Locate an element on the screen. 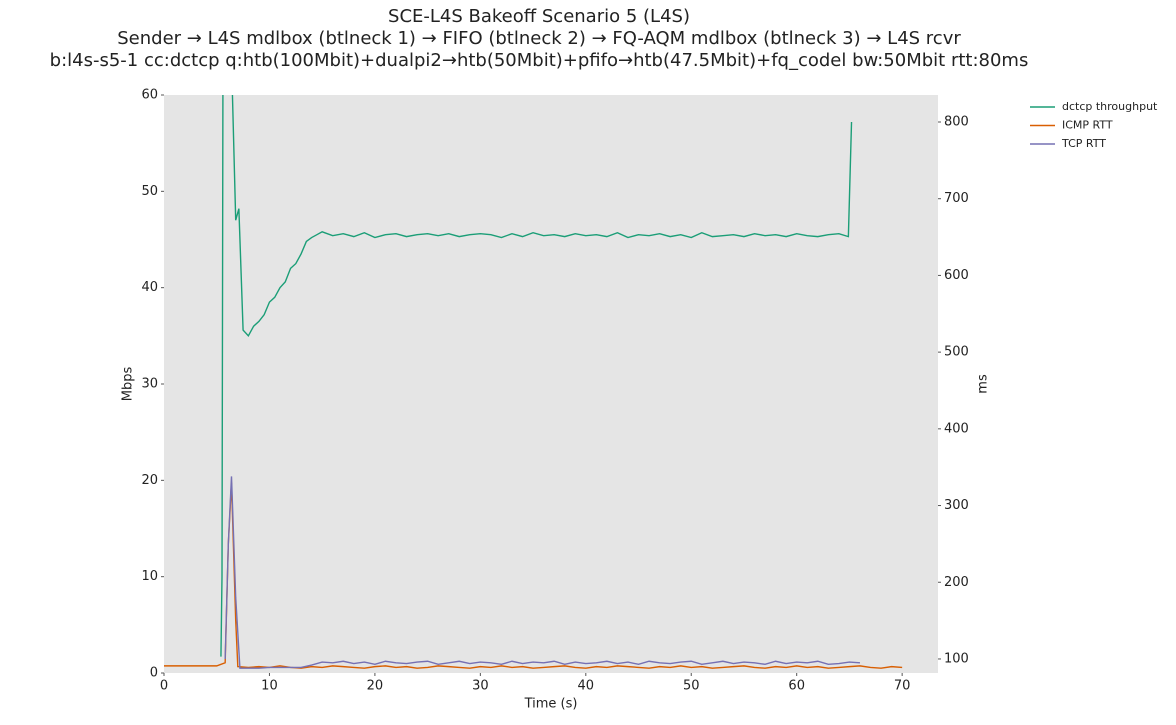 This screenshot has width=1176, height=725. x-axis-label: Time (s) is located at coordinates (551, 704).